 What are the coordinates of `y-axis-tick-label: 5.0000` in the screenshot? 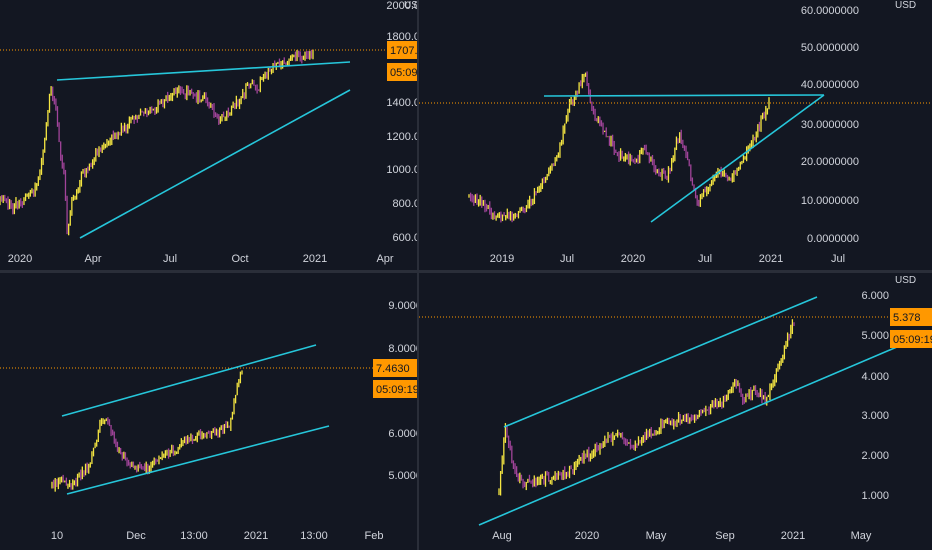 It's located at (402, 476).